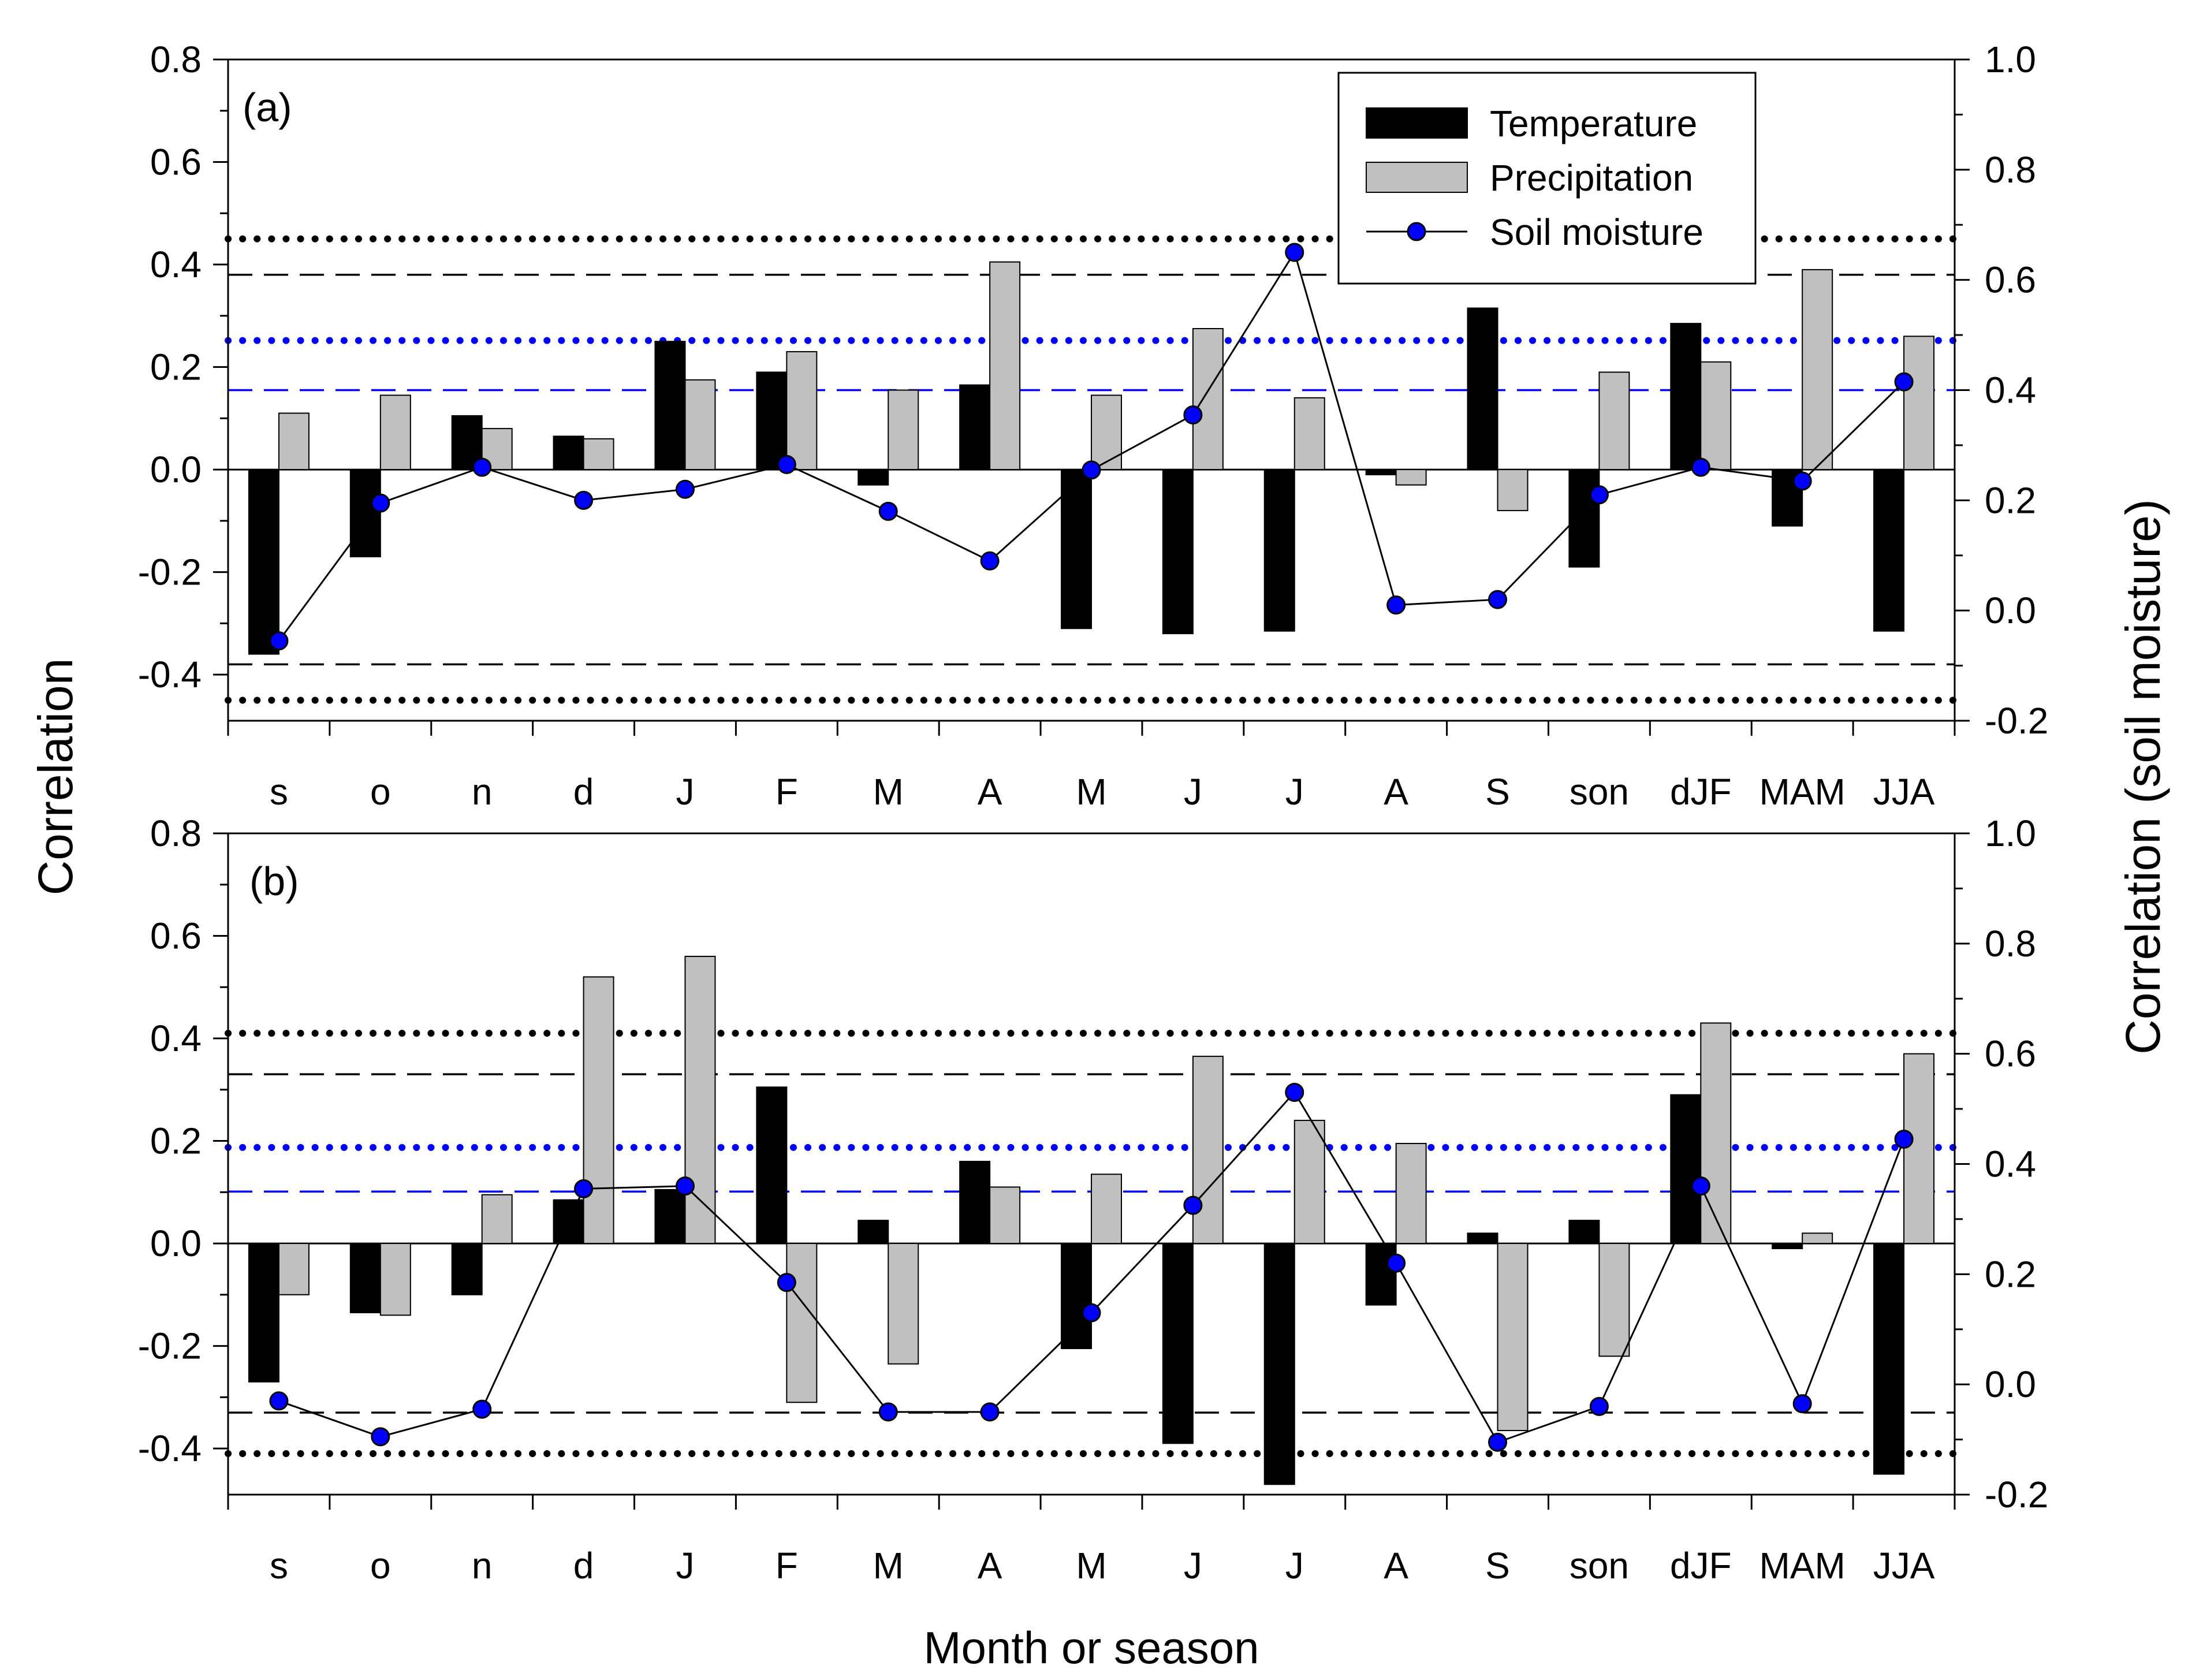 This screenshot has height=1680, width=2192. I want to click on category-label: dJF, so click(1701, 1566).